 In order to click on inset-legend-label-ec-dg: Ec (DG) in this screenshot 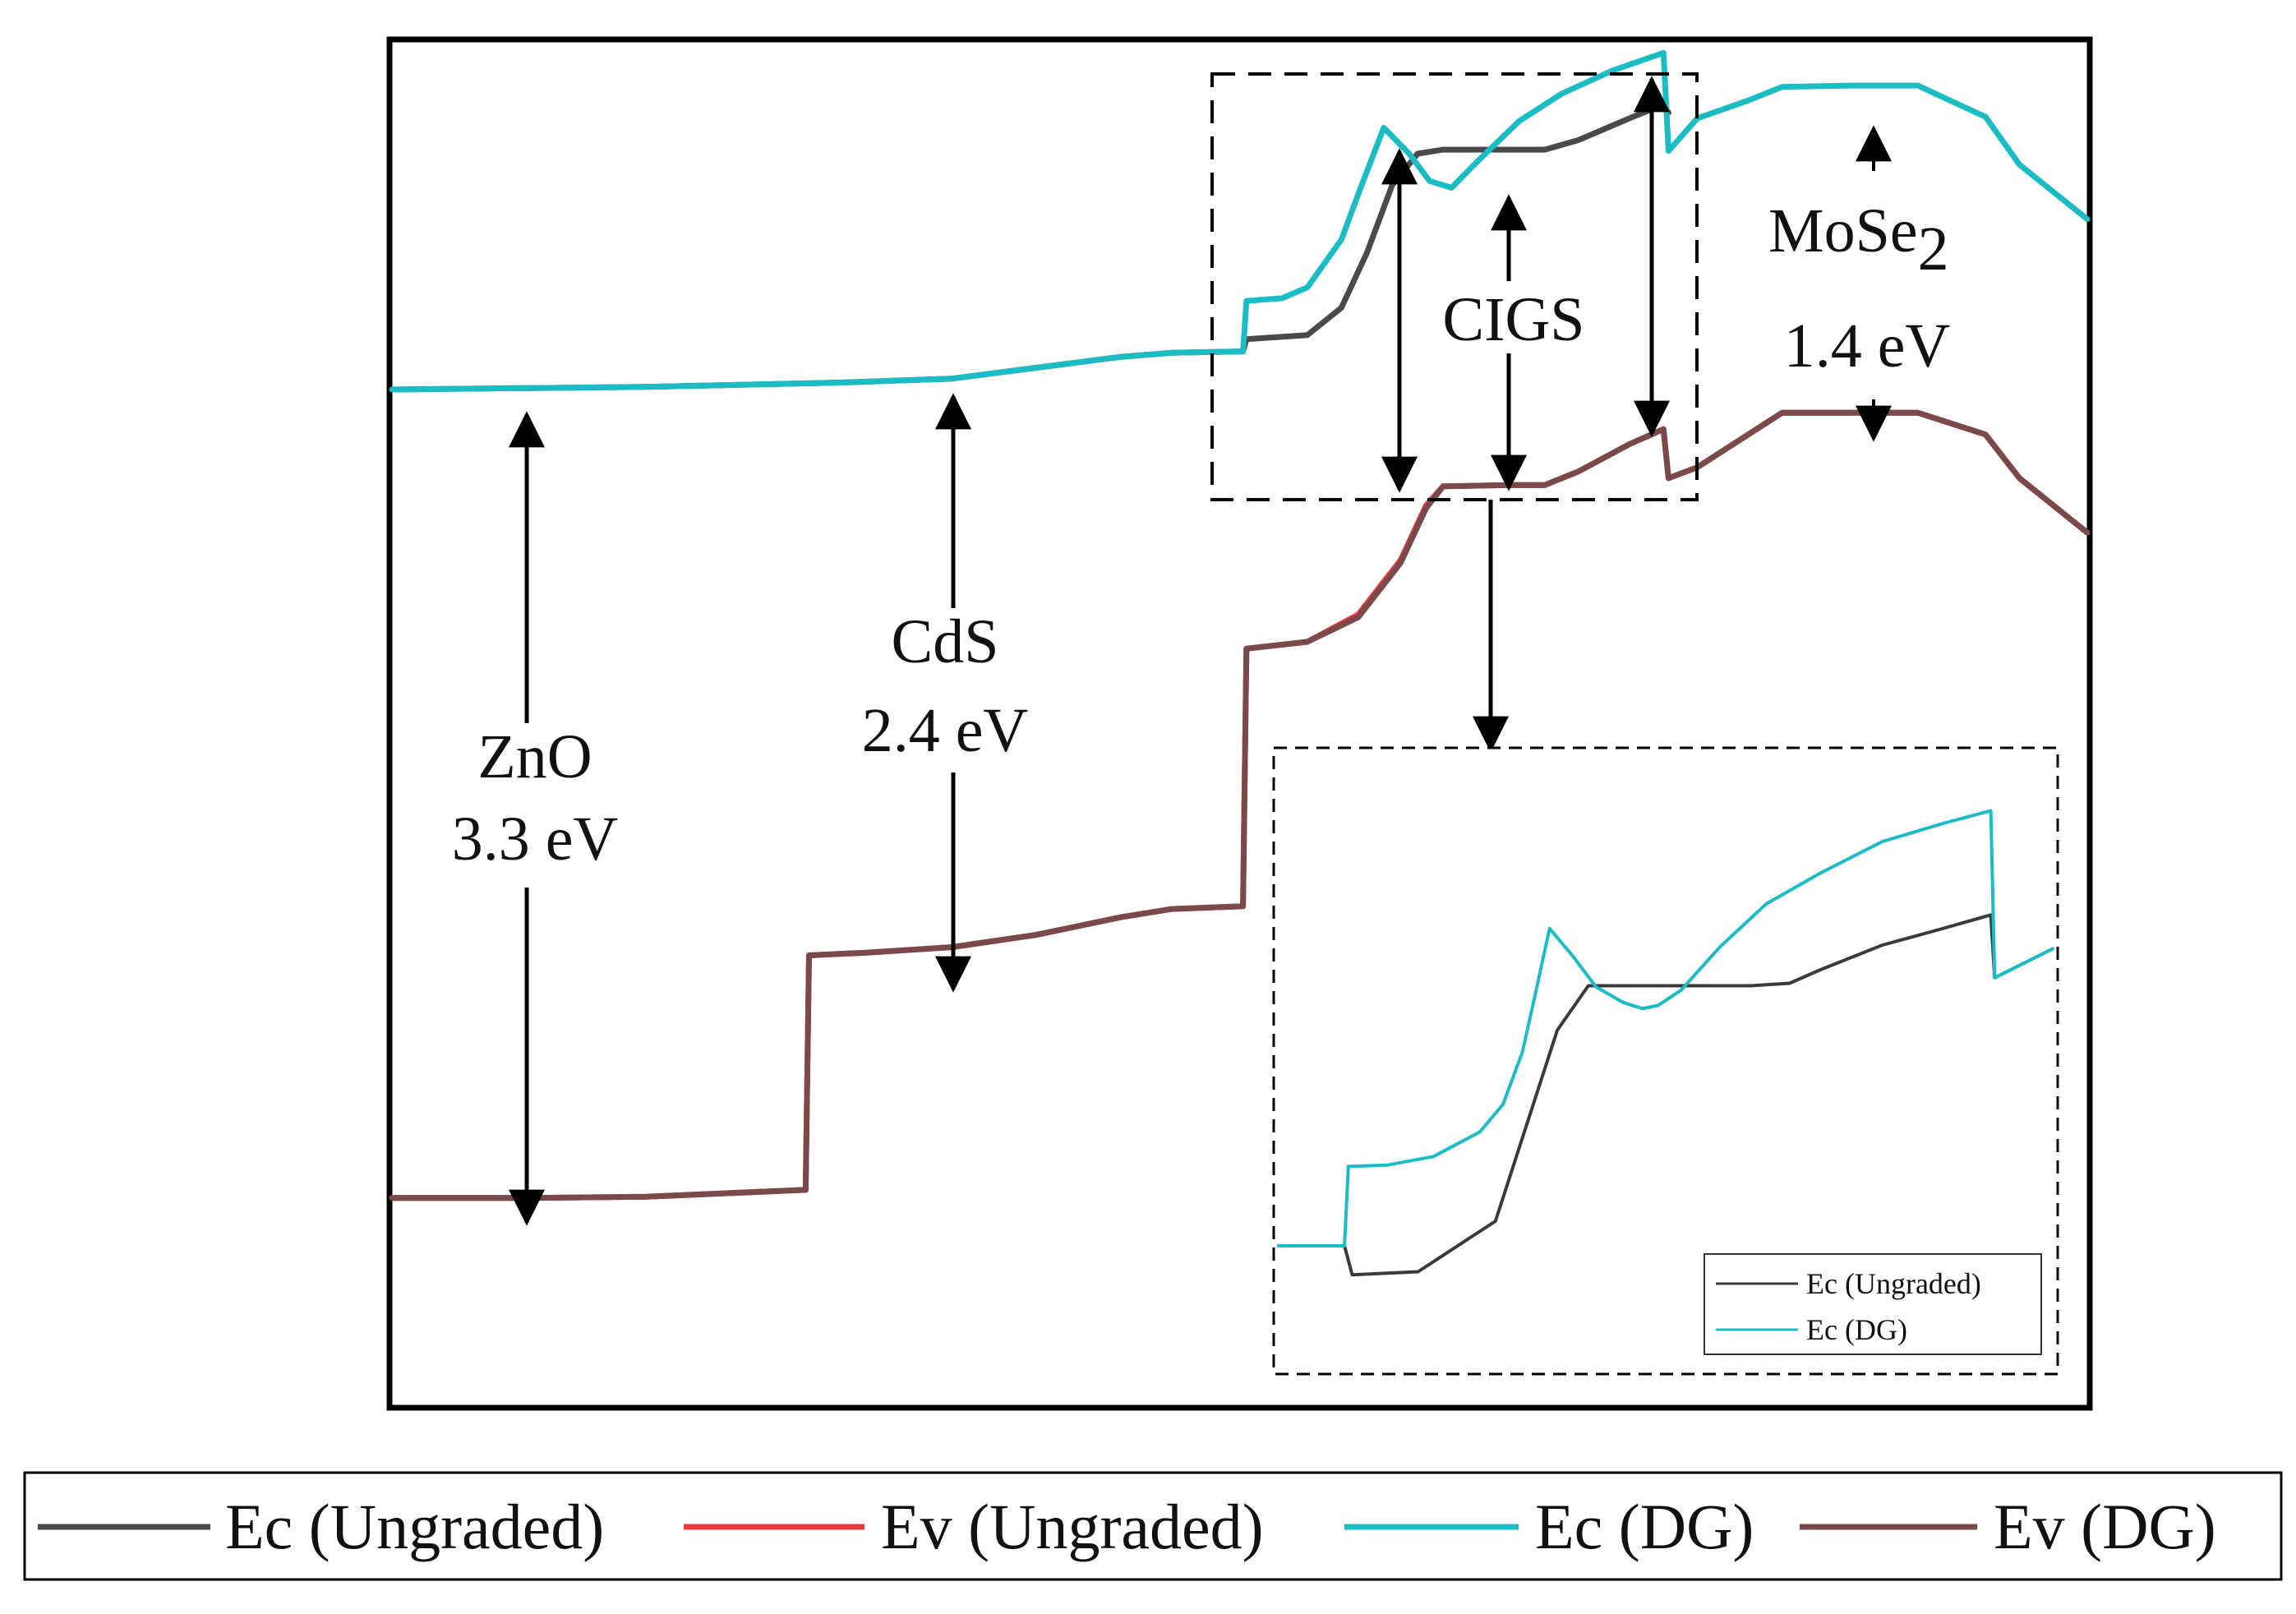, I will do `click(1856, 1329)`.